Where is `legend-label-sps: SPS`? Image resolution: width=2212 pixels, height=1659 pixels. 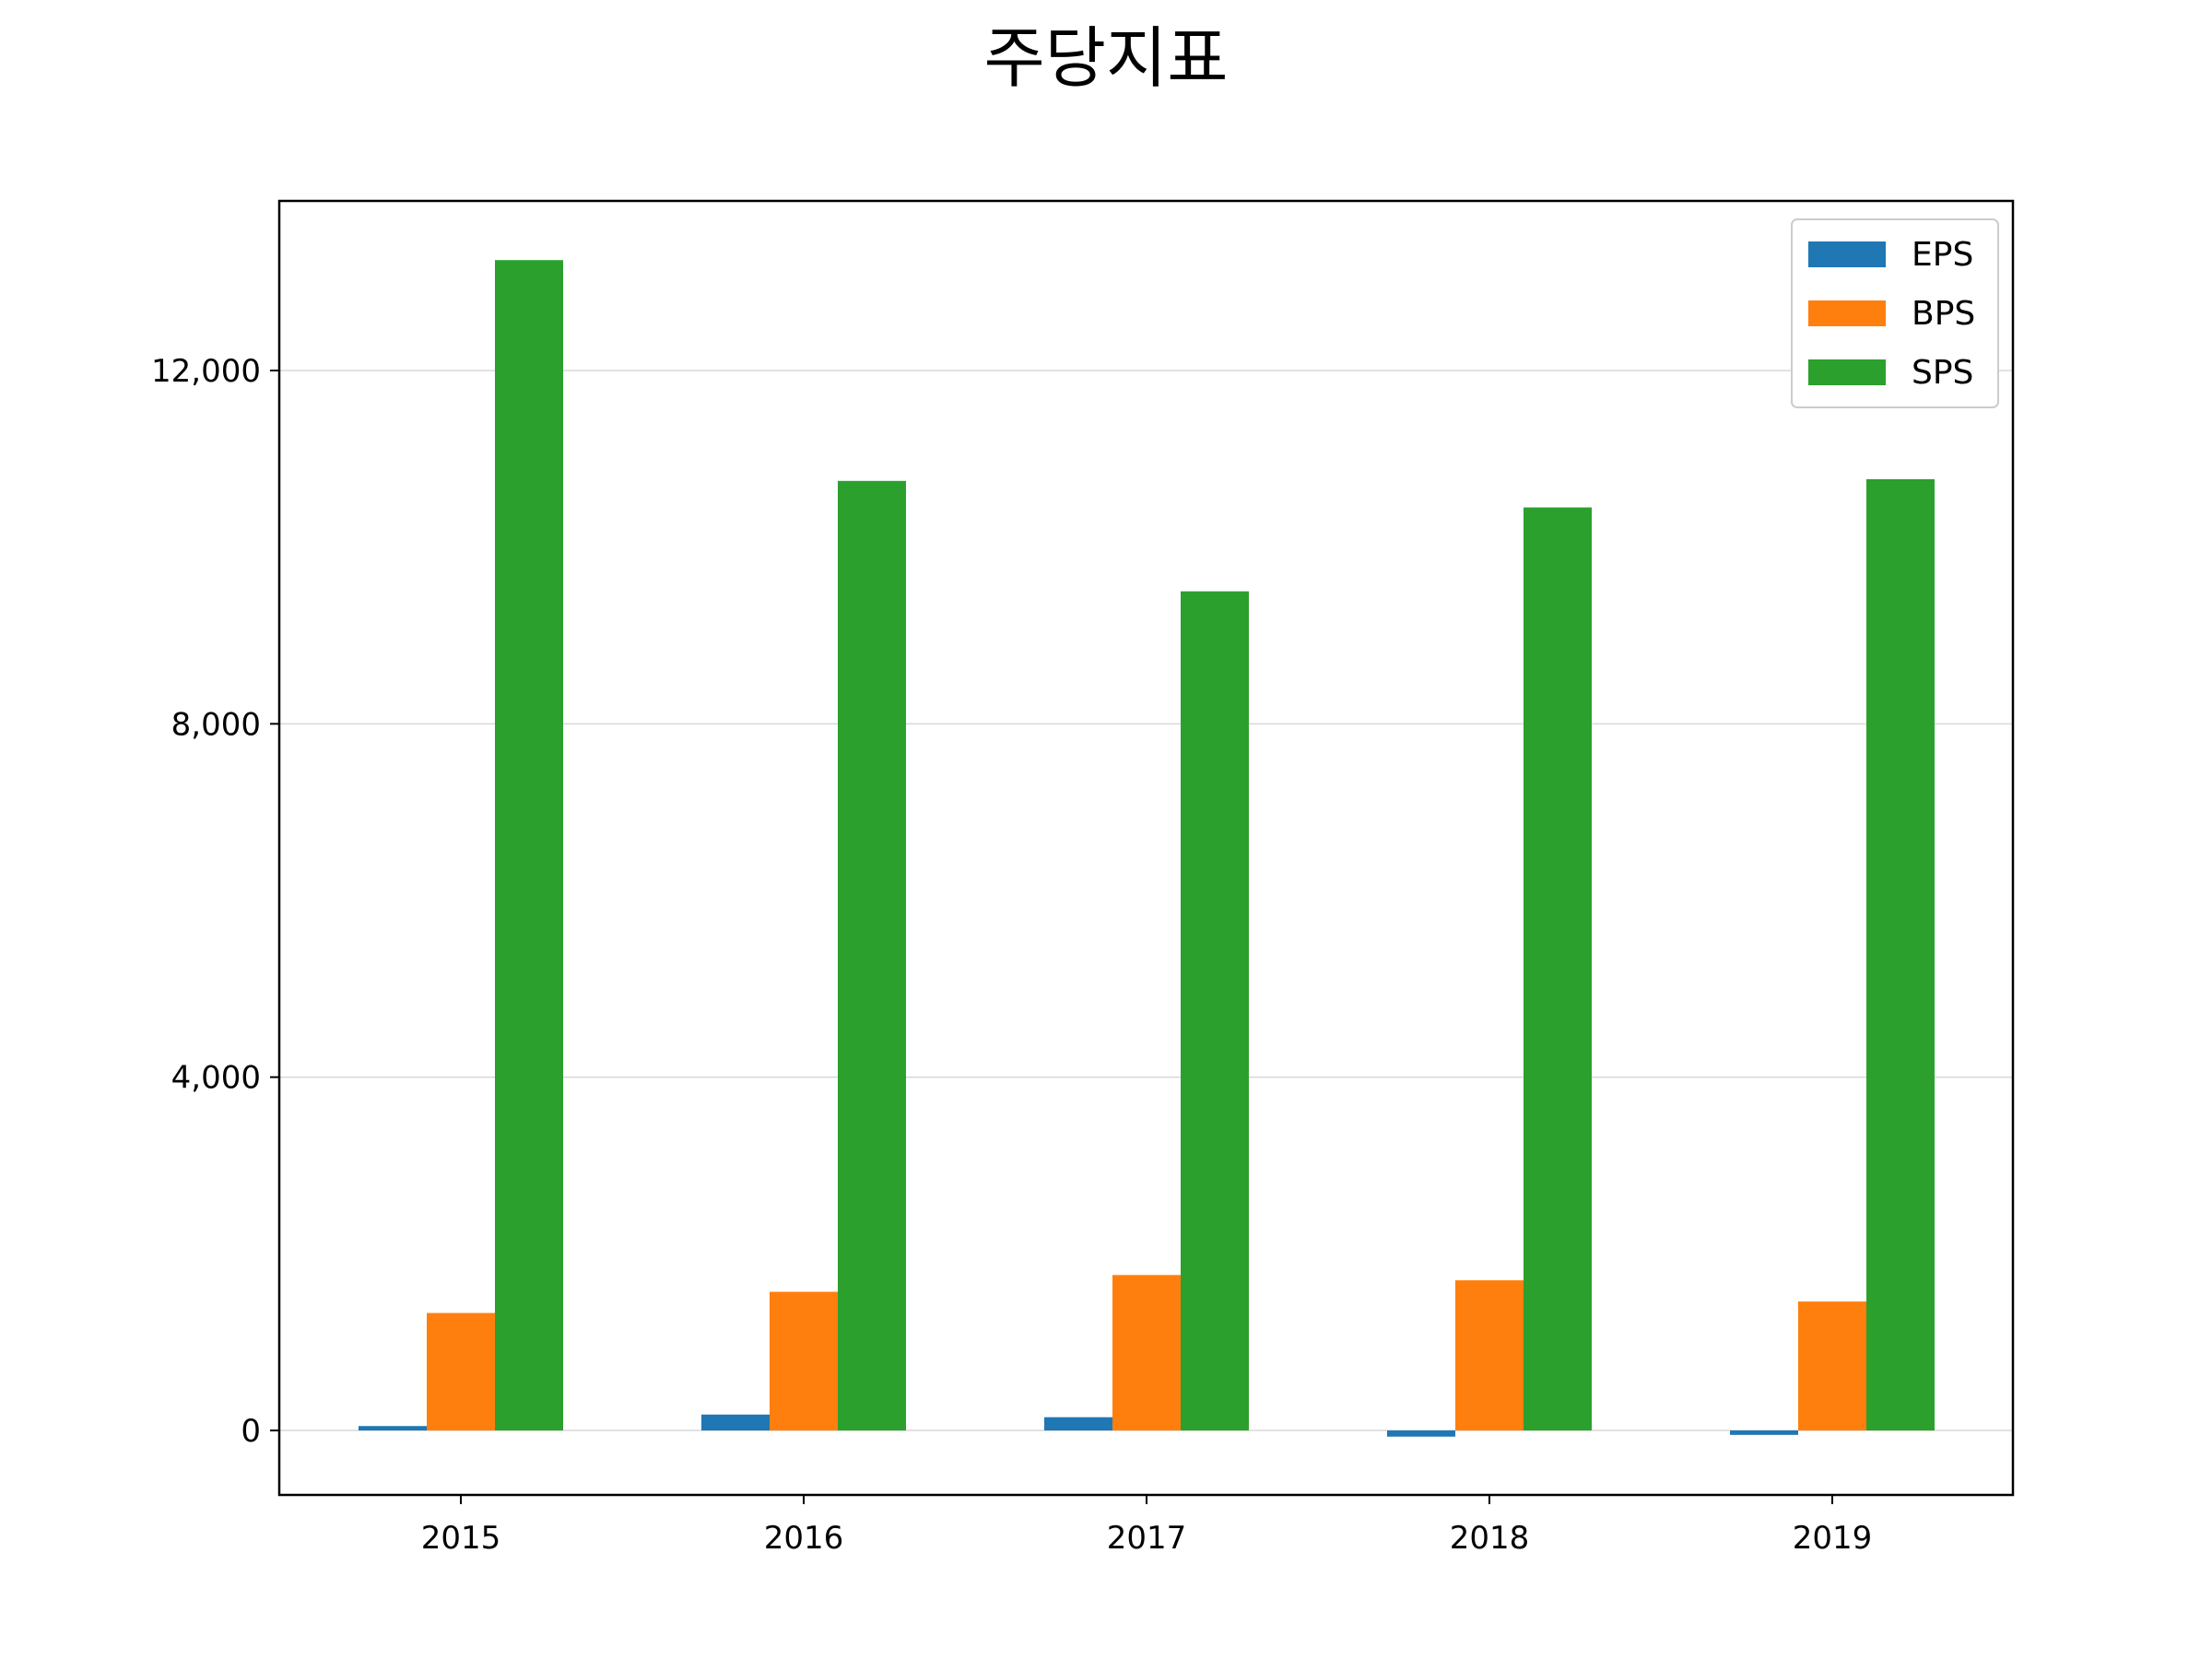
legend-label-sps: SPS is located at coordinates (1942, 373).